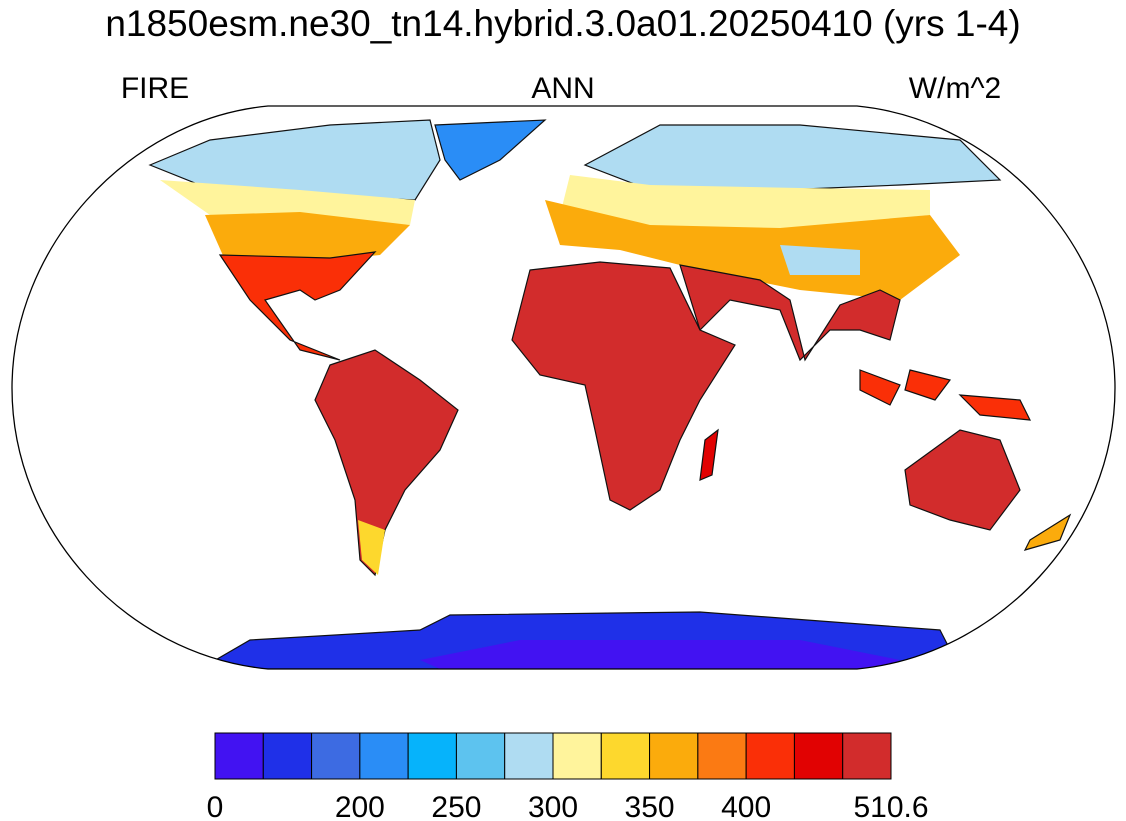 The width and height of the screenshot is (1126, 821). Describe the element at coordinates (650, 806) in the screenshot. I see `colorbar-label: 350` at that location.